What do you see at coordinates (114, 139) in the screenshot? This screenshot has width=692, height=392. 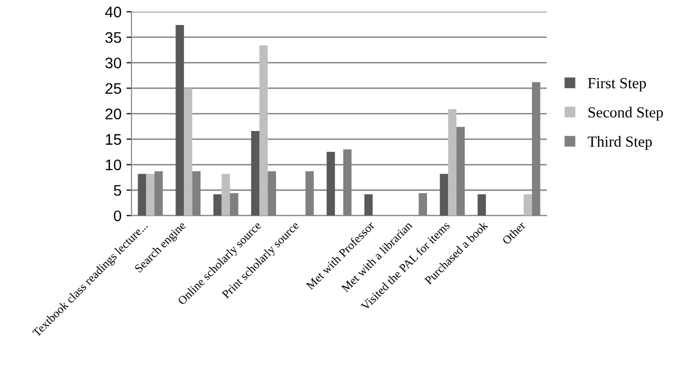 I see `y-tick-label: 15` at bounding box center [114, 139].